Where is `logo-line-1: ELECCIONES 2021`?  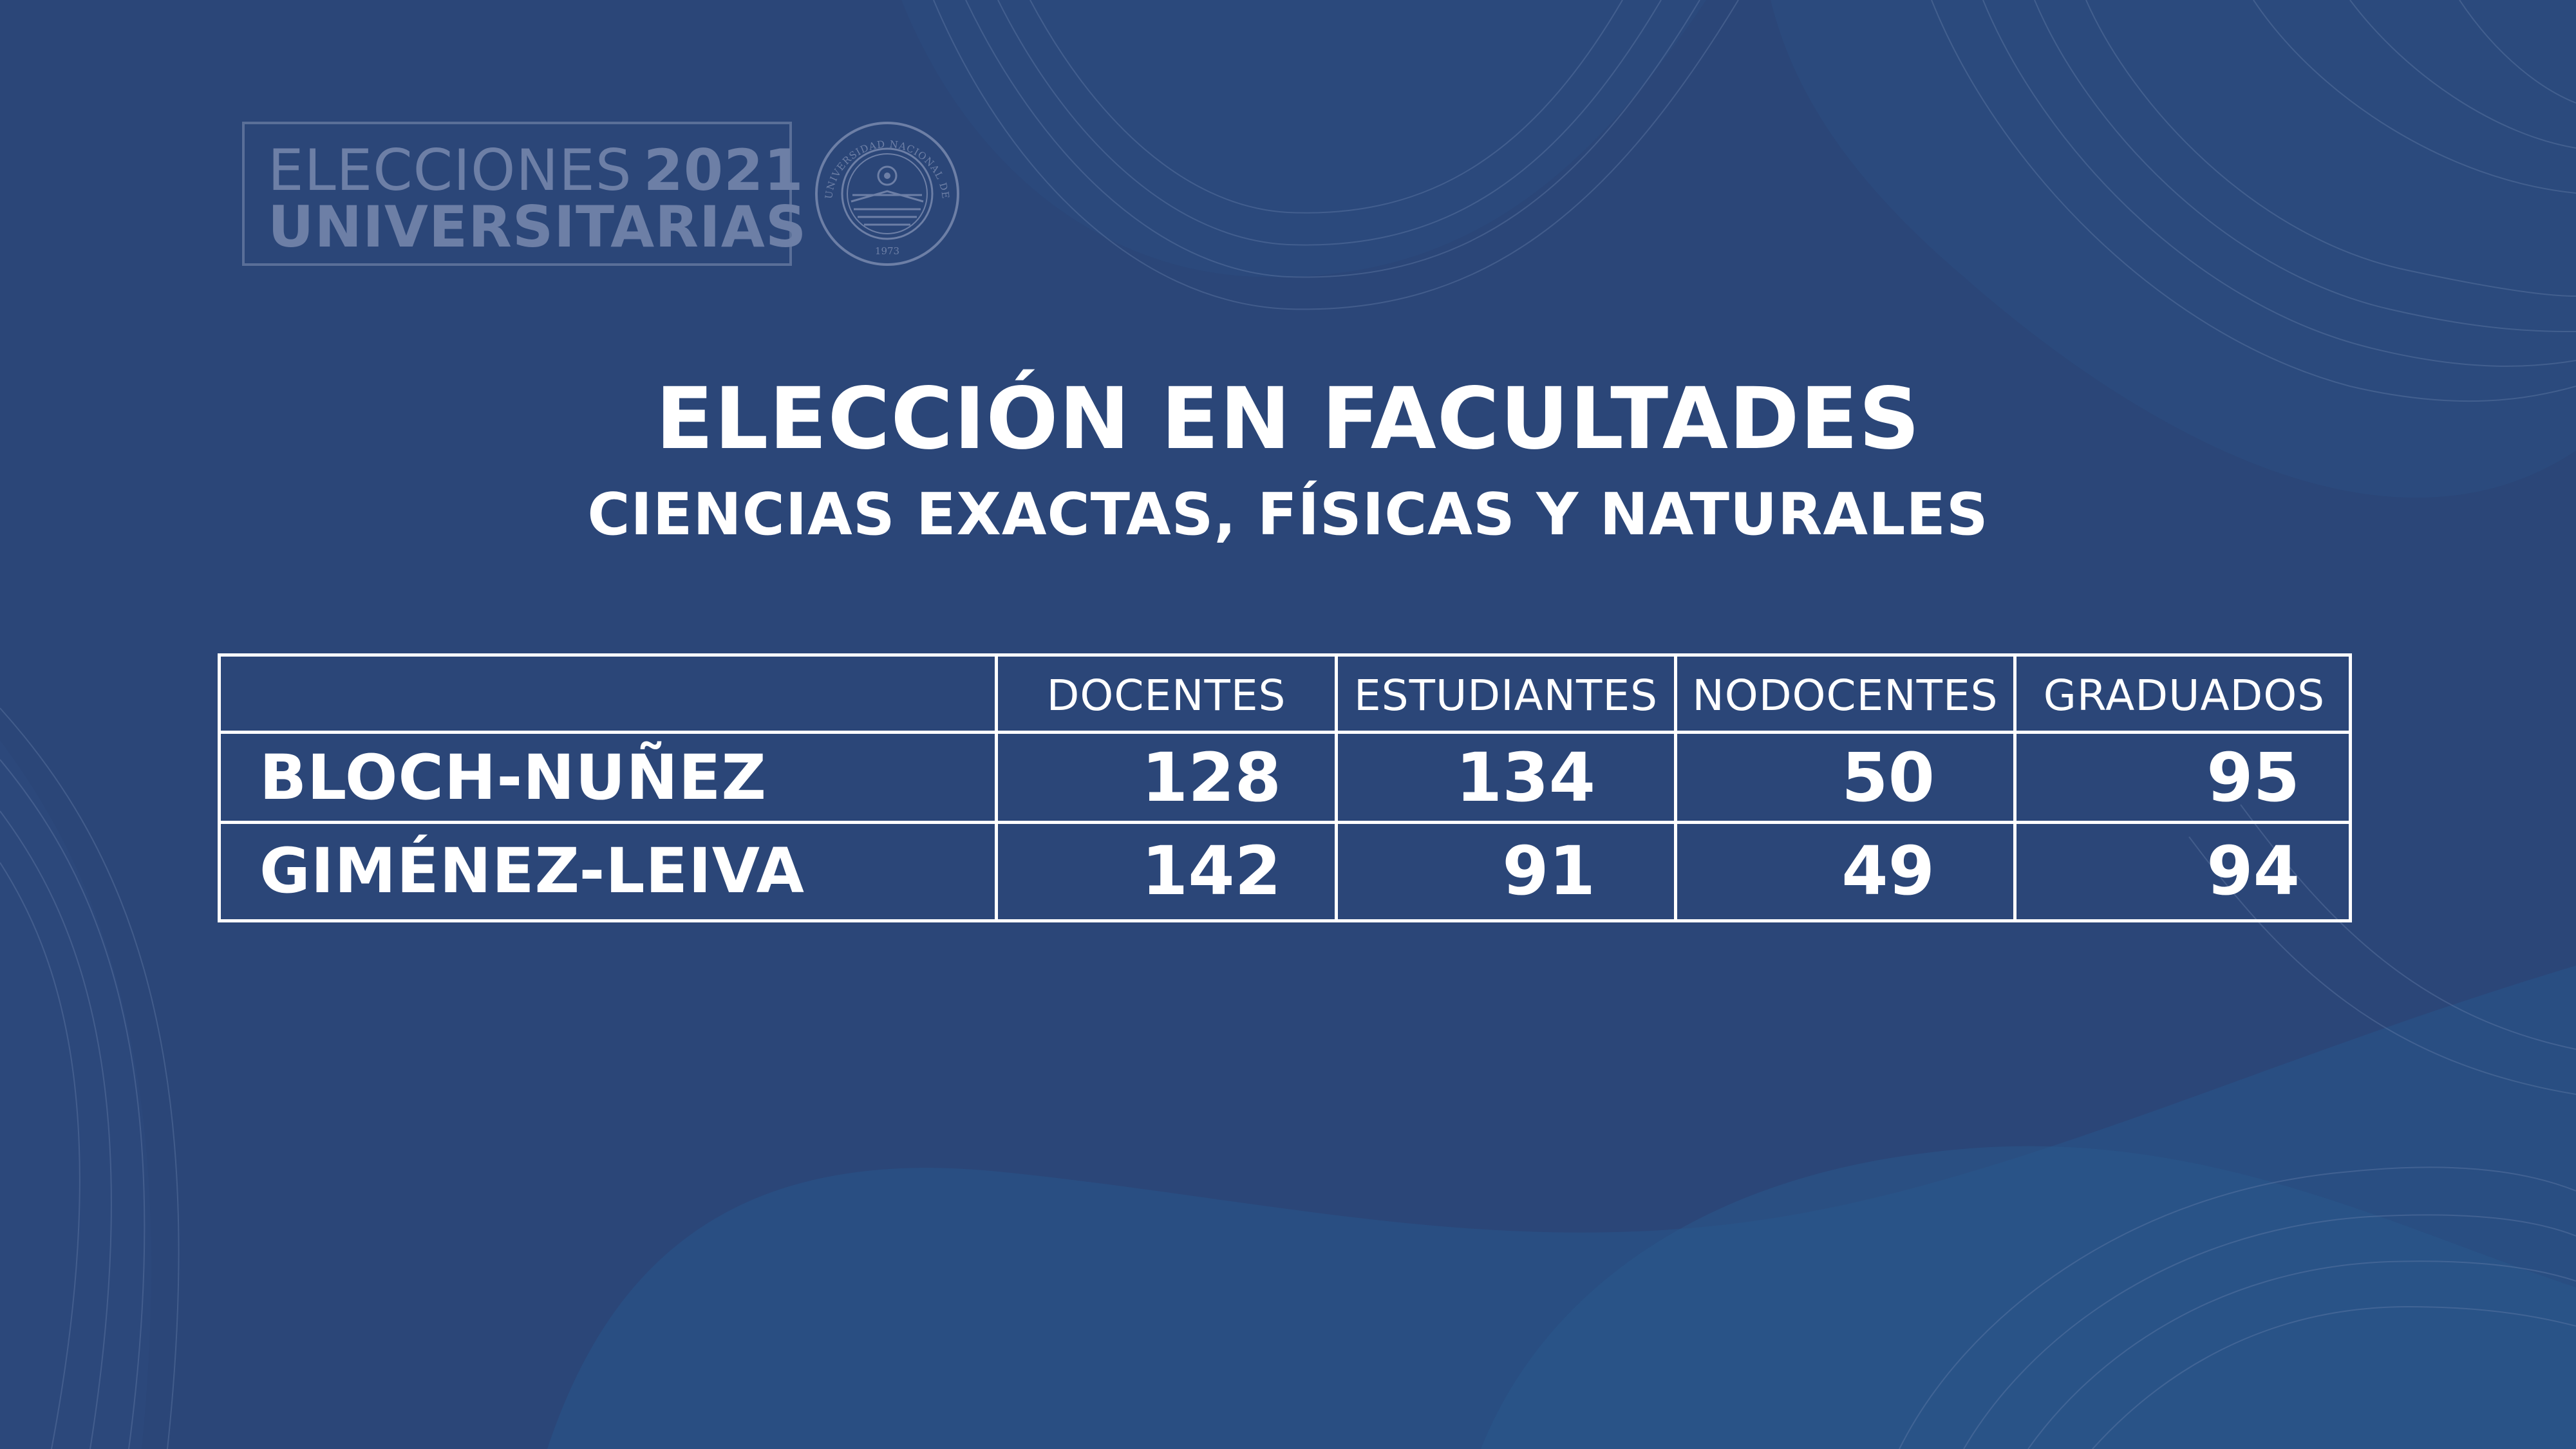
logo-line-1: ELECCIONES 2021 is located at coordinates (536, 170).